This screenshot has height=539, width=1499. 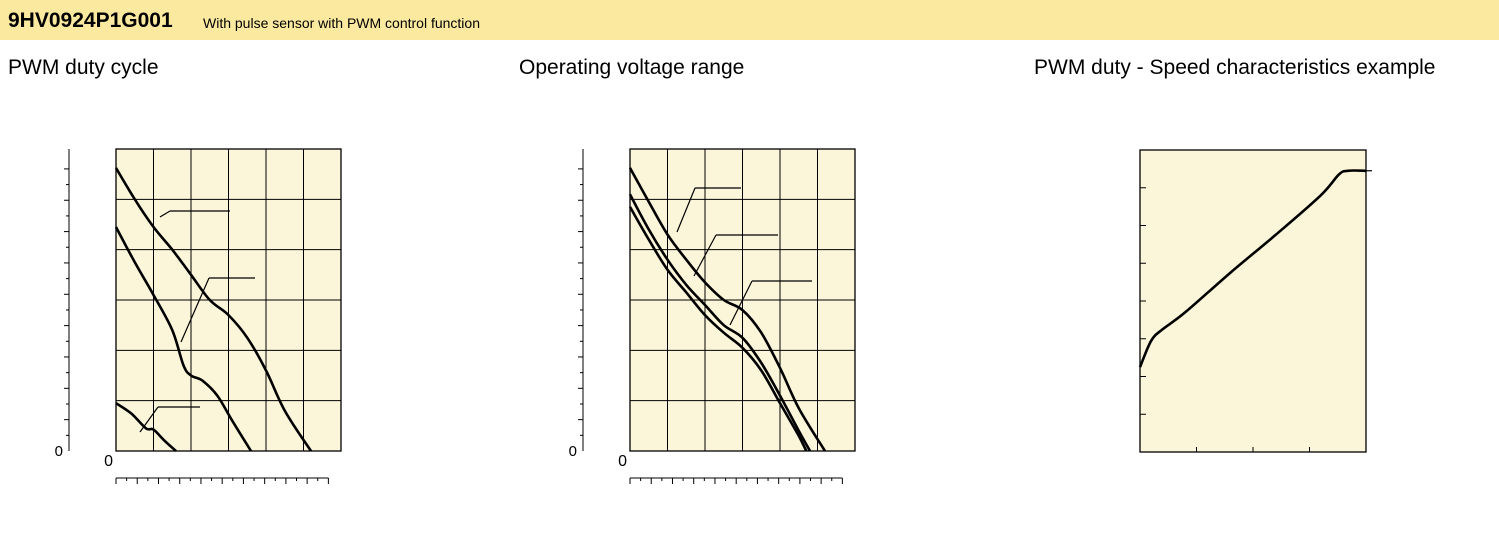 What do you see at coordinates (108, 461) in the screenshot?
I see `chart1-y-zero-label: 0` at bounding box center [108, 461].